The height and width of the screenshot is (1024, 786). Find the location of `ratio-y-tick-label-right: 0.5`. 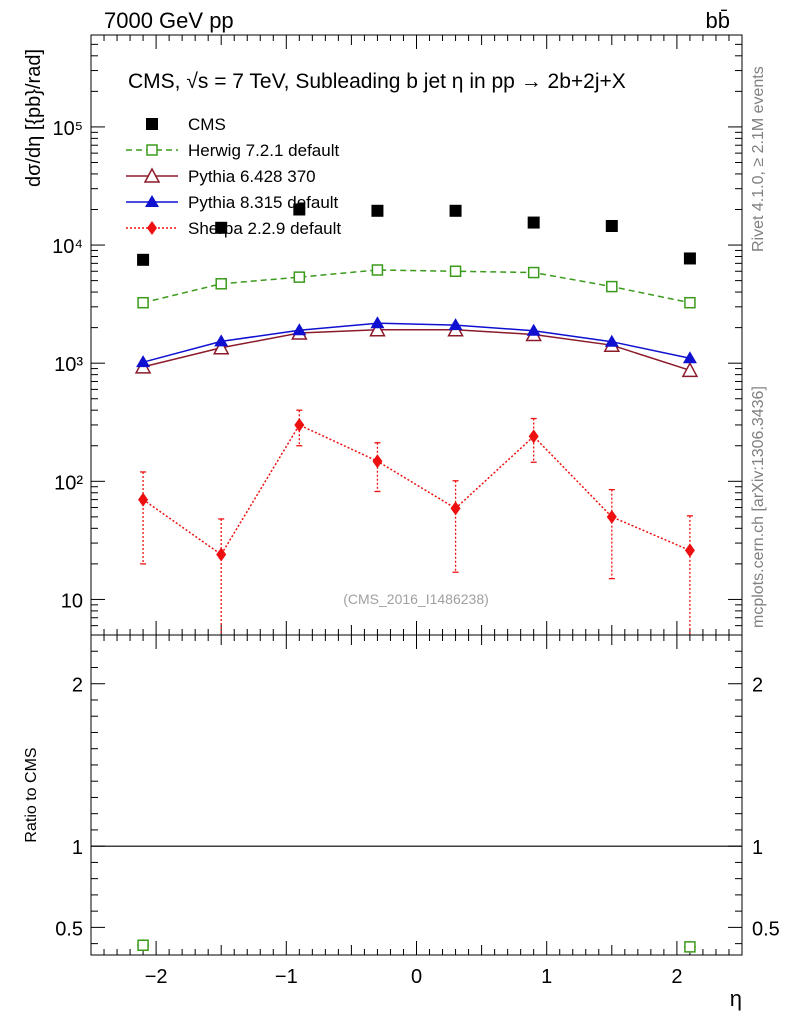

ratio-y-tick-label-right: 0.5 is located at coordinates (766, 929).